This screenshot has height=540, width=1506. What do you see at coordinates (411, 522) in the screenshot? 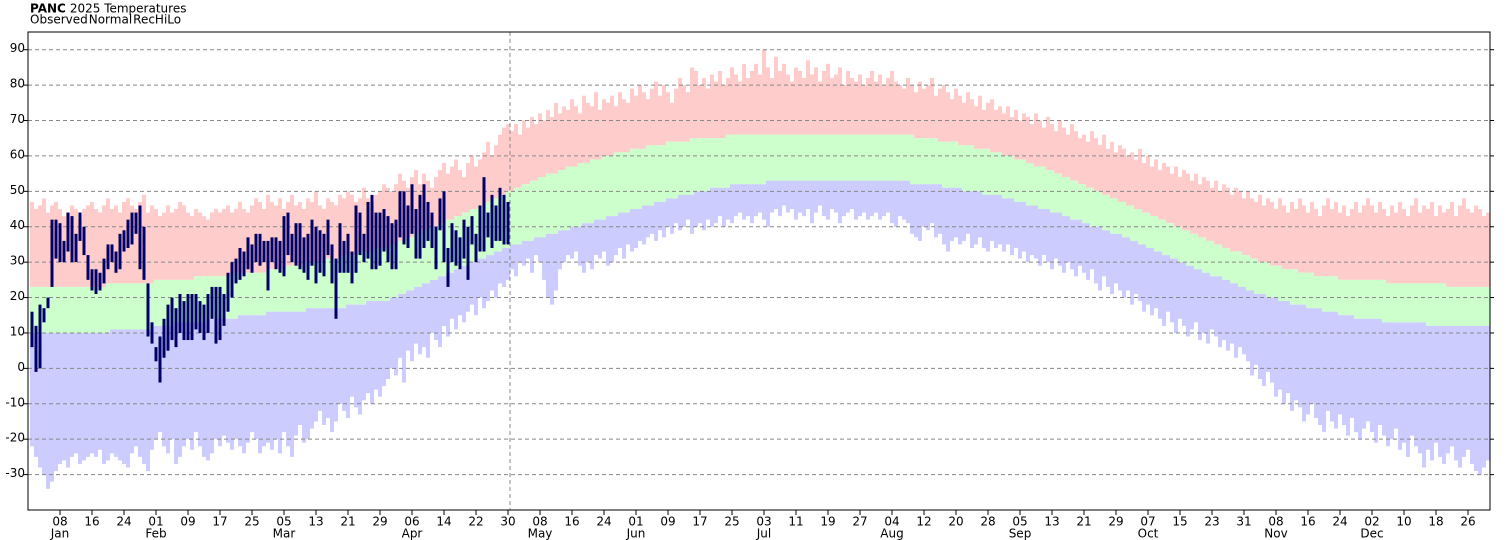
I see `x-tick-label: 06` at bounding box center [411, 522].